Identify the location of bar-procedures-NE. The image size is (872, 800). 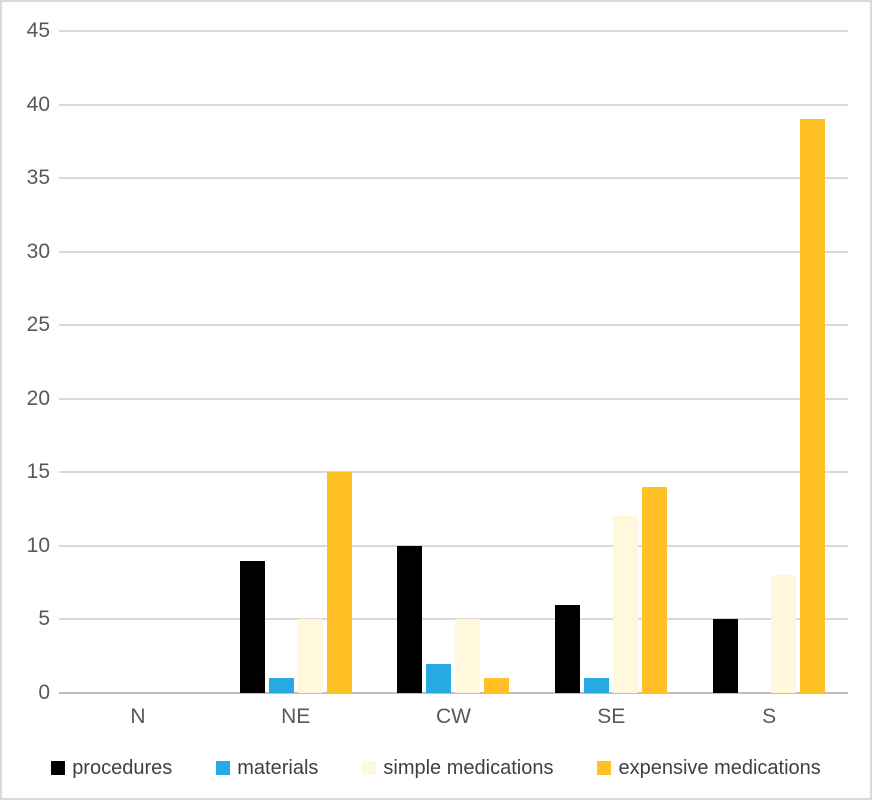
(252, 626).